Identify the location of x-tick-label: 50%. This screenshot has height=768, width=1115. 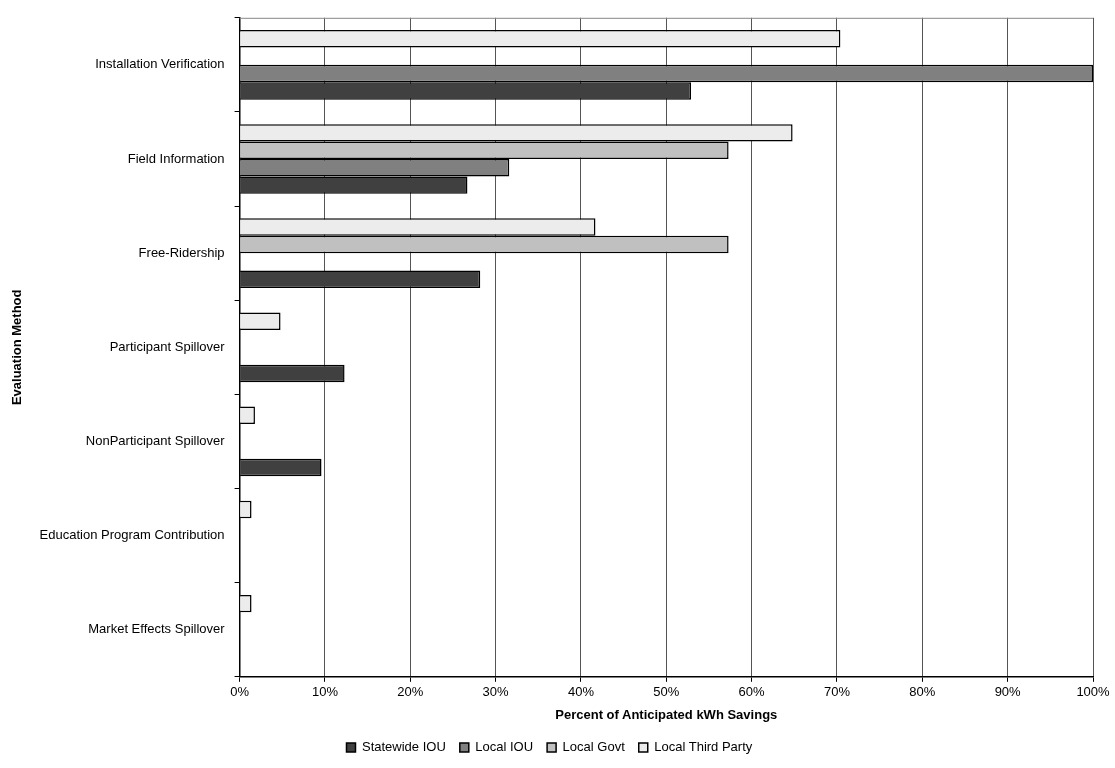
(666, 692).